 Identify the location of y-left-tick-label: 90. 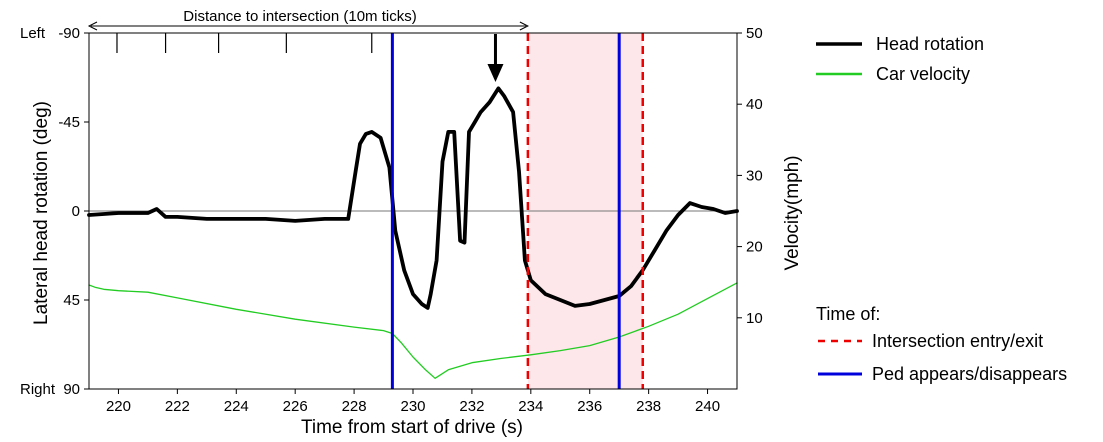
(71, 389).